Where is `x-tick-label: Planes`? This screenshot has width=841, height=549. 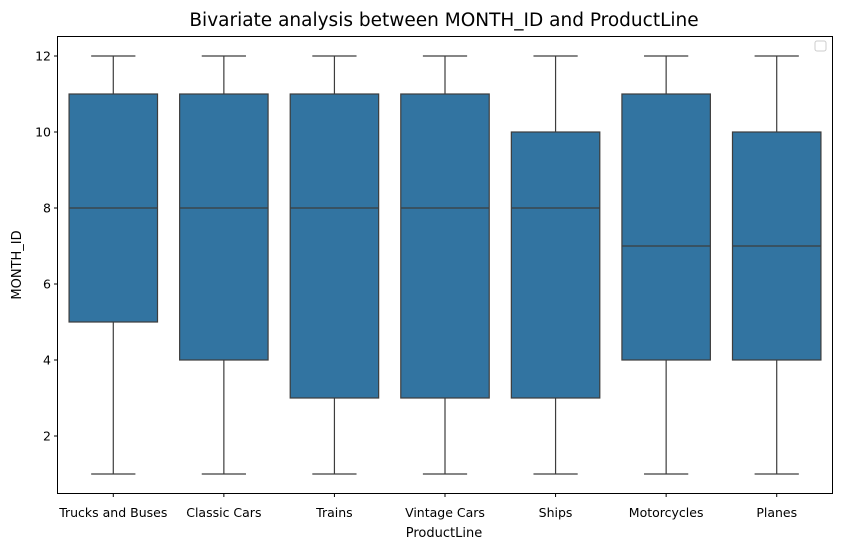 x-tick-label: Planes is located at coordinates (776, 512).